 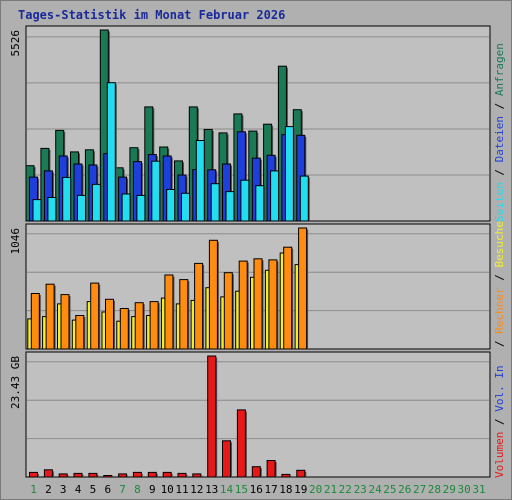 What do you see at coordinates (478, 489) in the screenshot?
I see `x-tick-label-day-31: 31` at bounding box center [478, 489].